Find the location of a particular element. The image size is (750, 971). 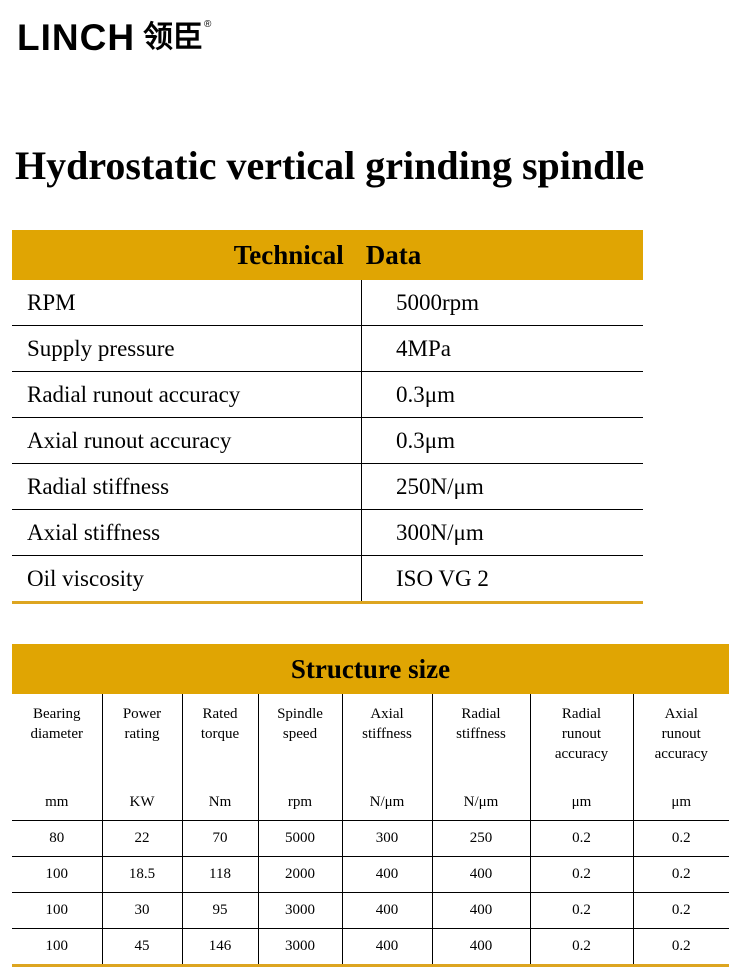

table-row: RPM 5000rpm is located at coordinates (327, 303).